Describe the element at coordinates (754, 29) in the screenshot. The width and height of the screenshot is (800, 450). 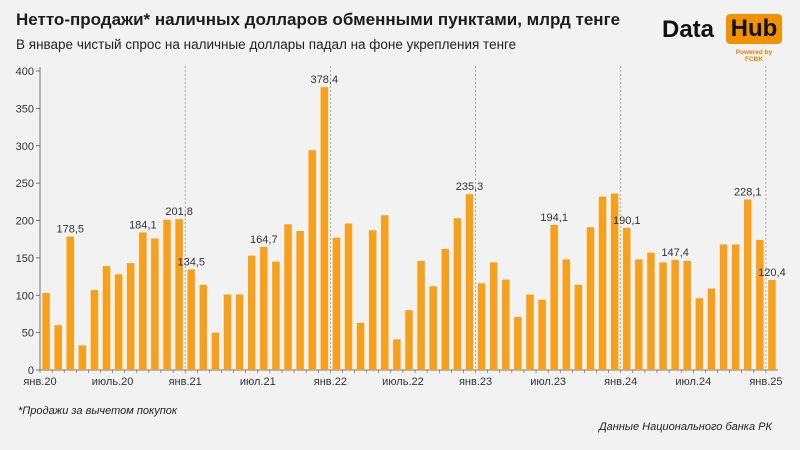
I see `logo-word-hub: Hub` at that location.